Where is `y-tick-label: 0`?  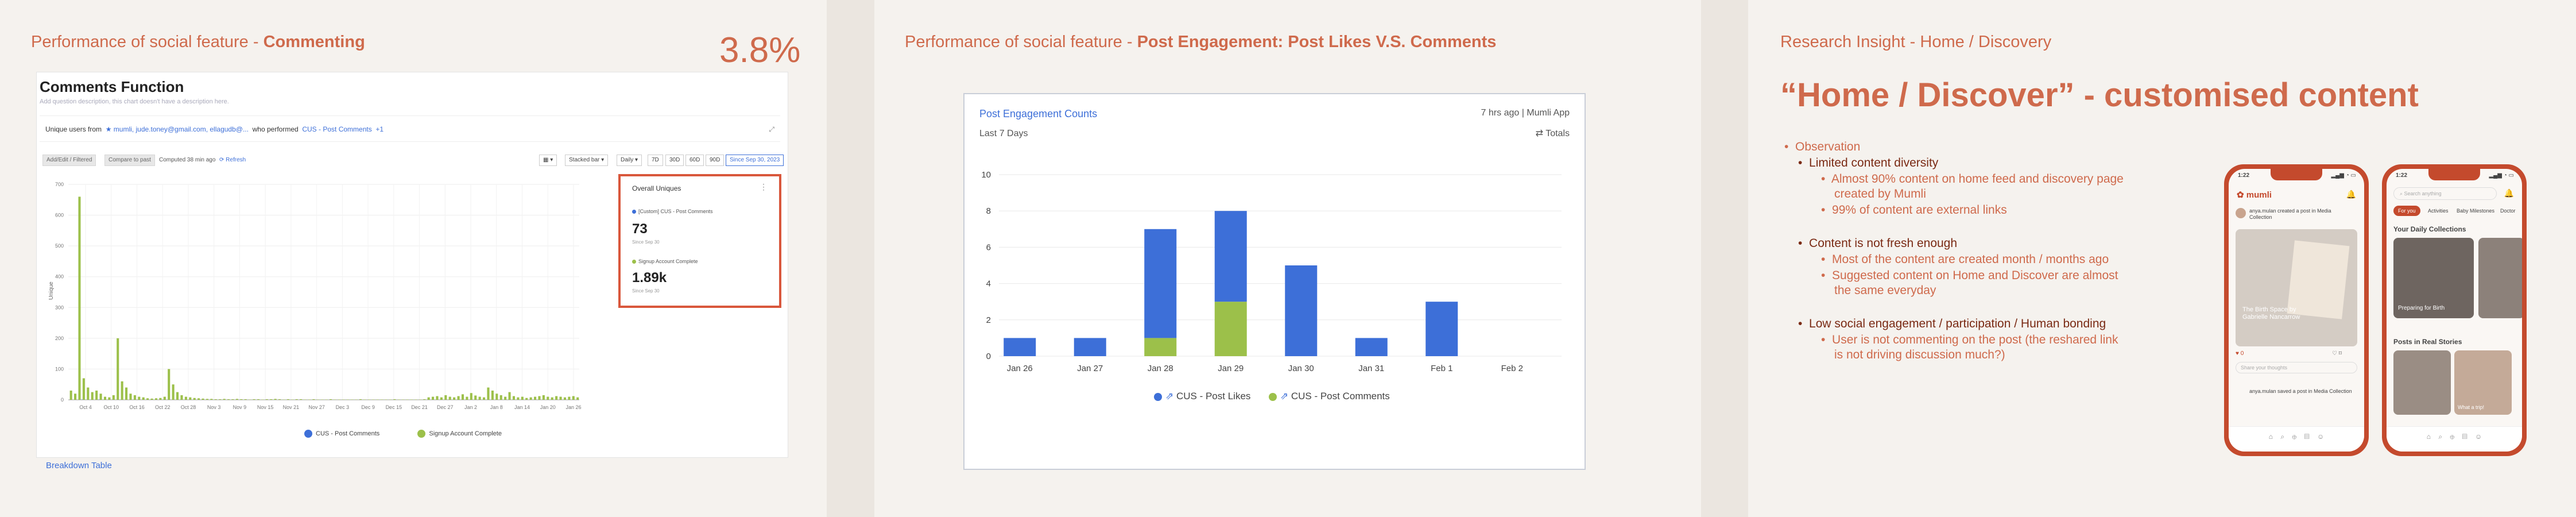
y-tick-label: 0 is located at coordinates (62, 400).